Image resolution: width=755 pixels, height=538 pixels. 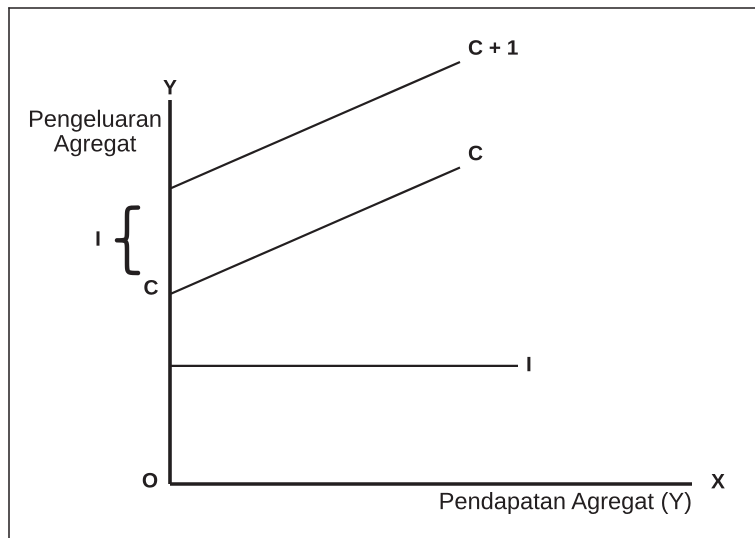 I want to click on annotation: Y, so click(x=170, y=87).